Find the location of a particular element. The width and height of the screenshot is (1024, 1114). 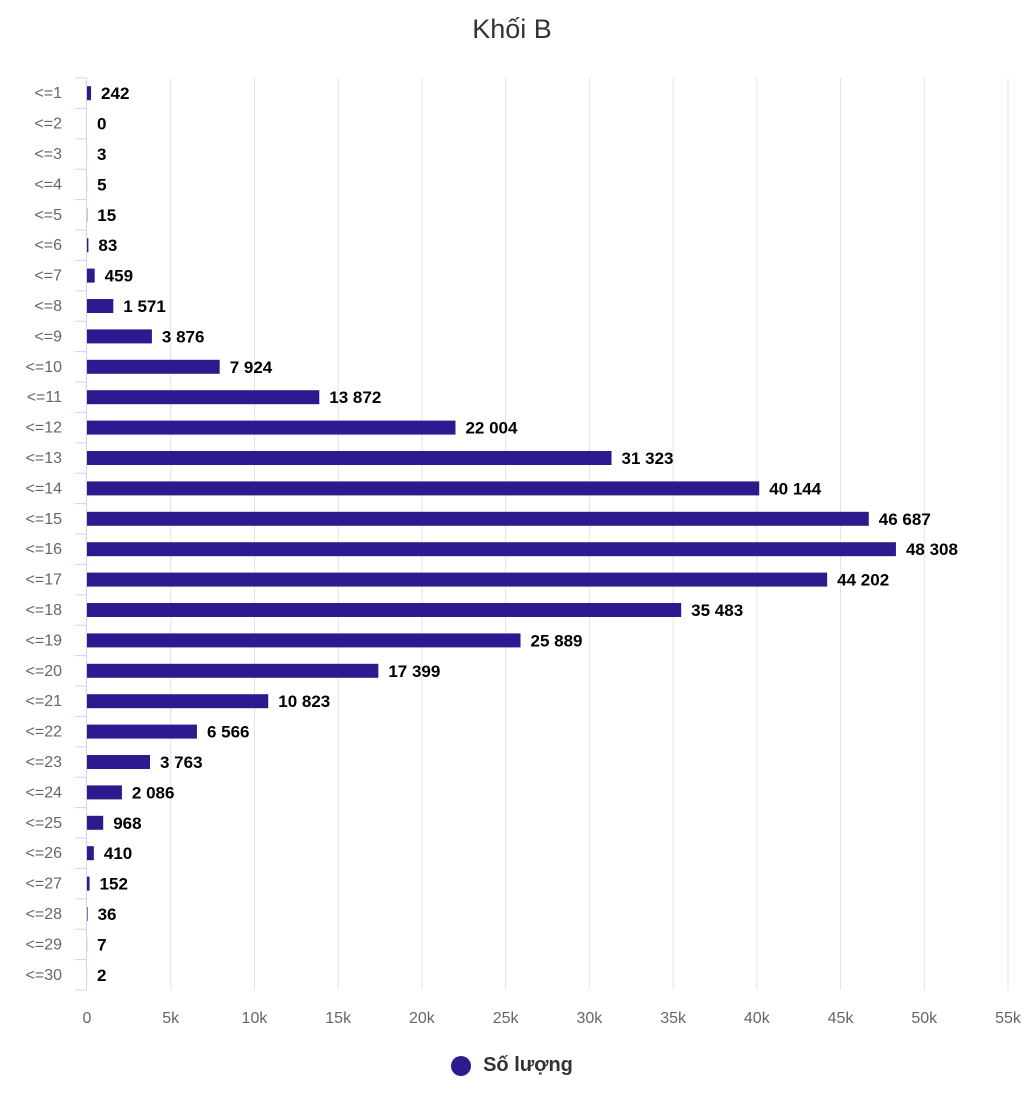

x-tick-label: 15k is located at coordinates (338, 1018).